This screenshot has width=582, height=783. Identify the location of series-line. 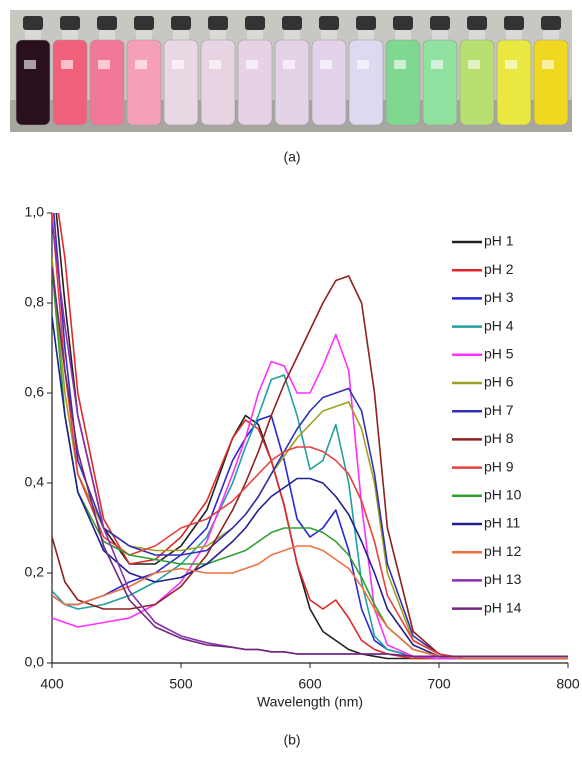
(310, 602).